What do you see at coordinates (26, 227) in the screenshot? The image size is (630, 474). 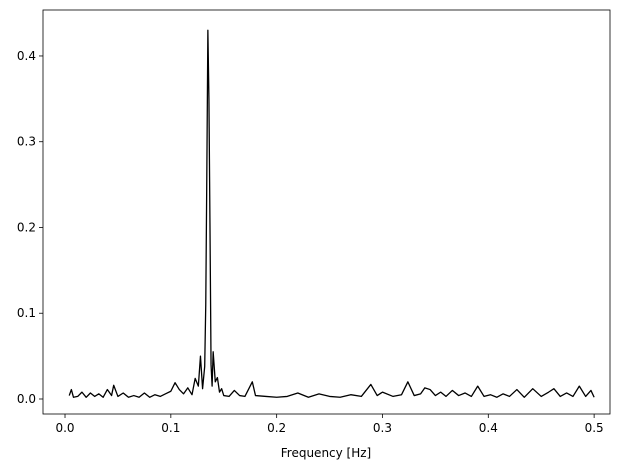 I see `y-tick-label: 0.2` at bounding box center [26, 227].